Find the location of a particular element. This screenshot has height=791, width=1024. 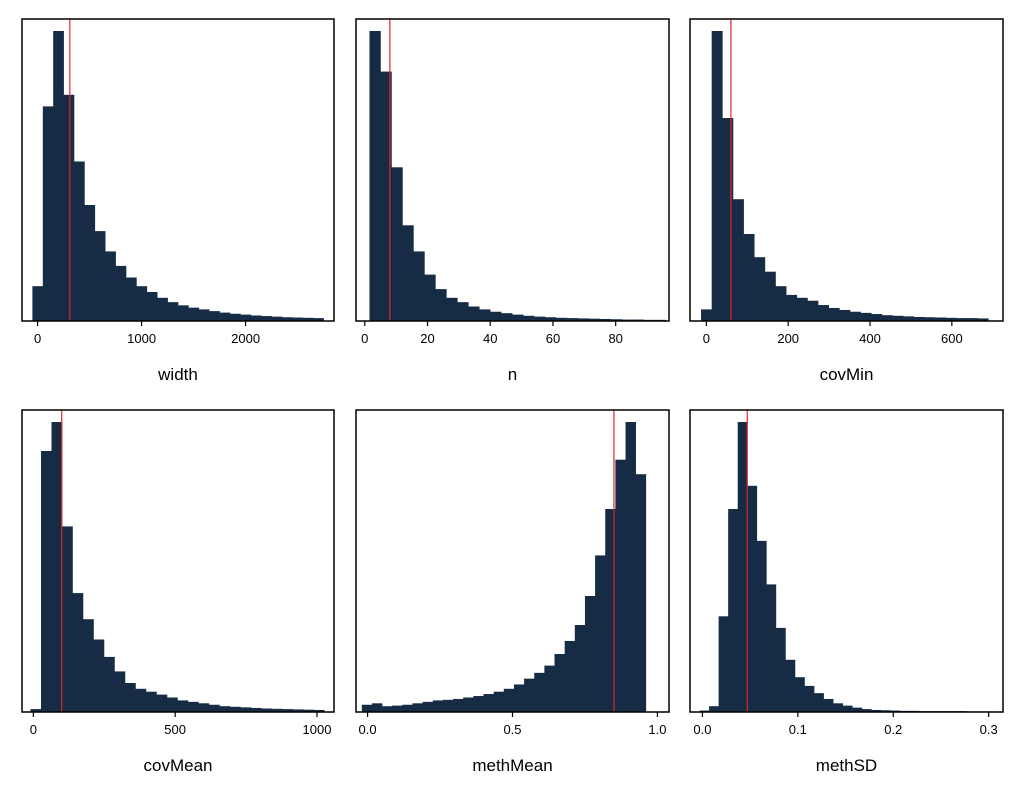

bars-width is located at coordinates (178, 176).